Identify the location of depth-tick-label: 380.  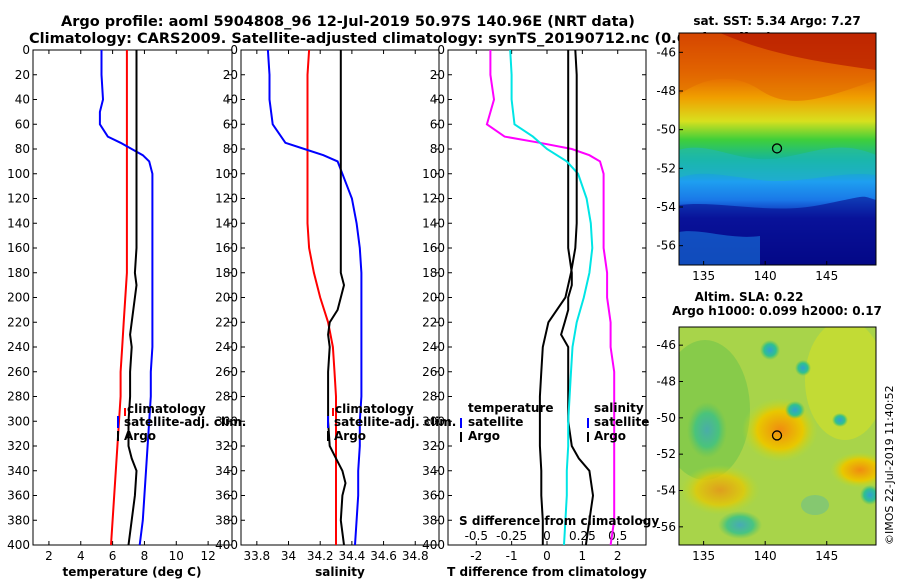
(18, 520).